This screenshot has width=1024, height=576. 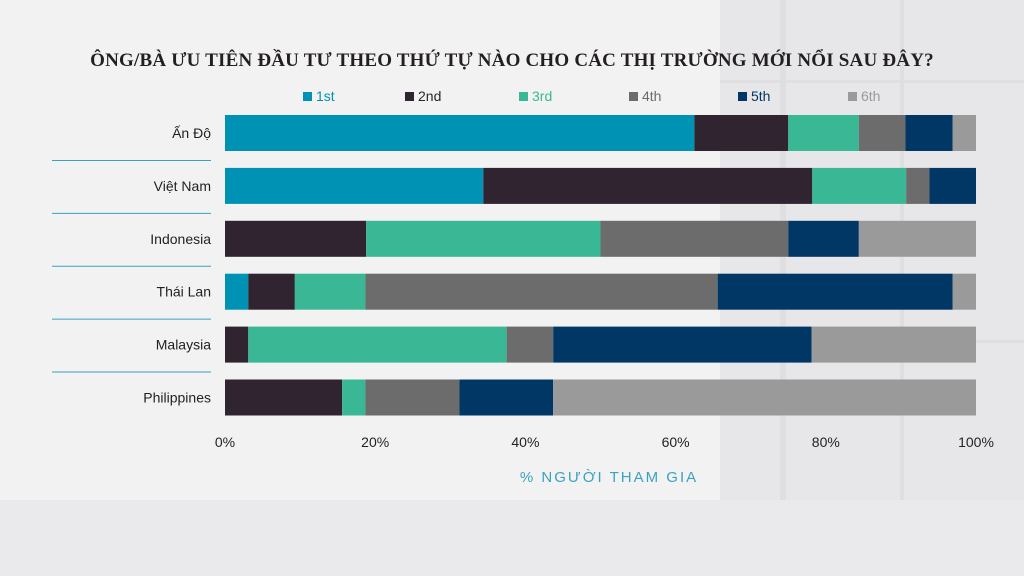 I want to click on legend-label: 1st, so click(x=325, y=96).